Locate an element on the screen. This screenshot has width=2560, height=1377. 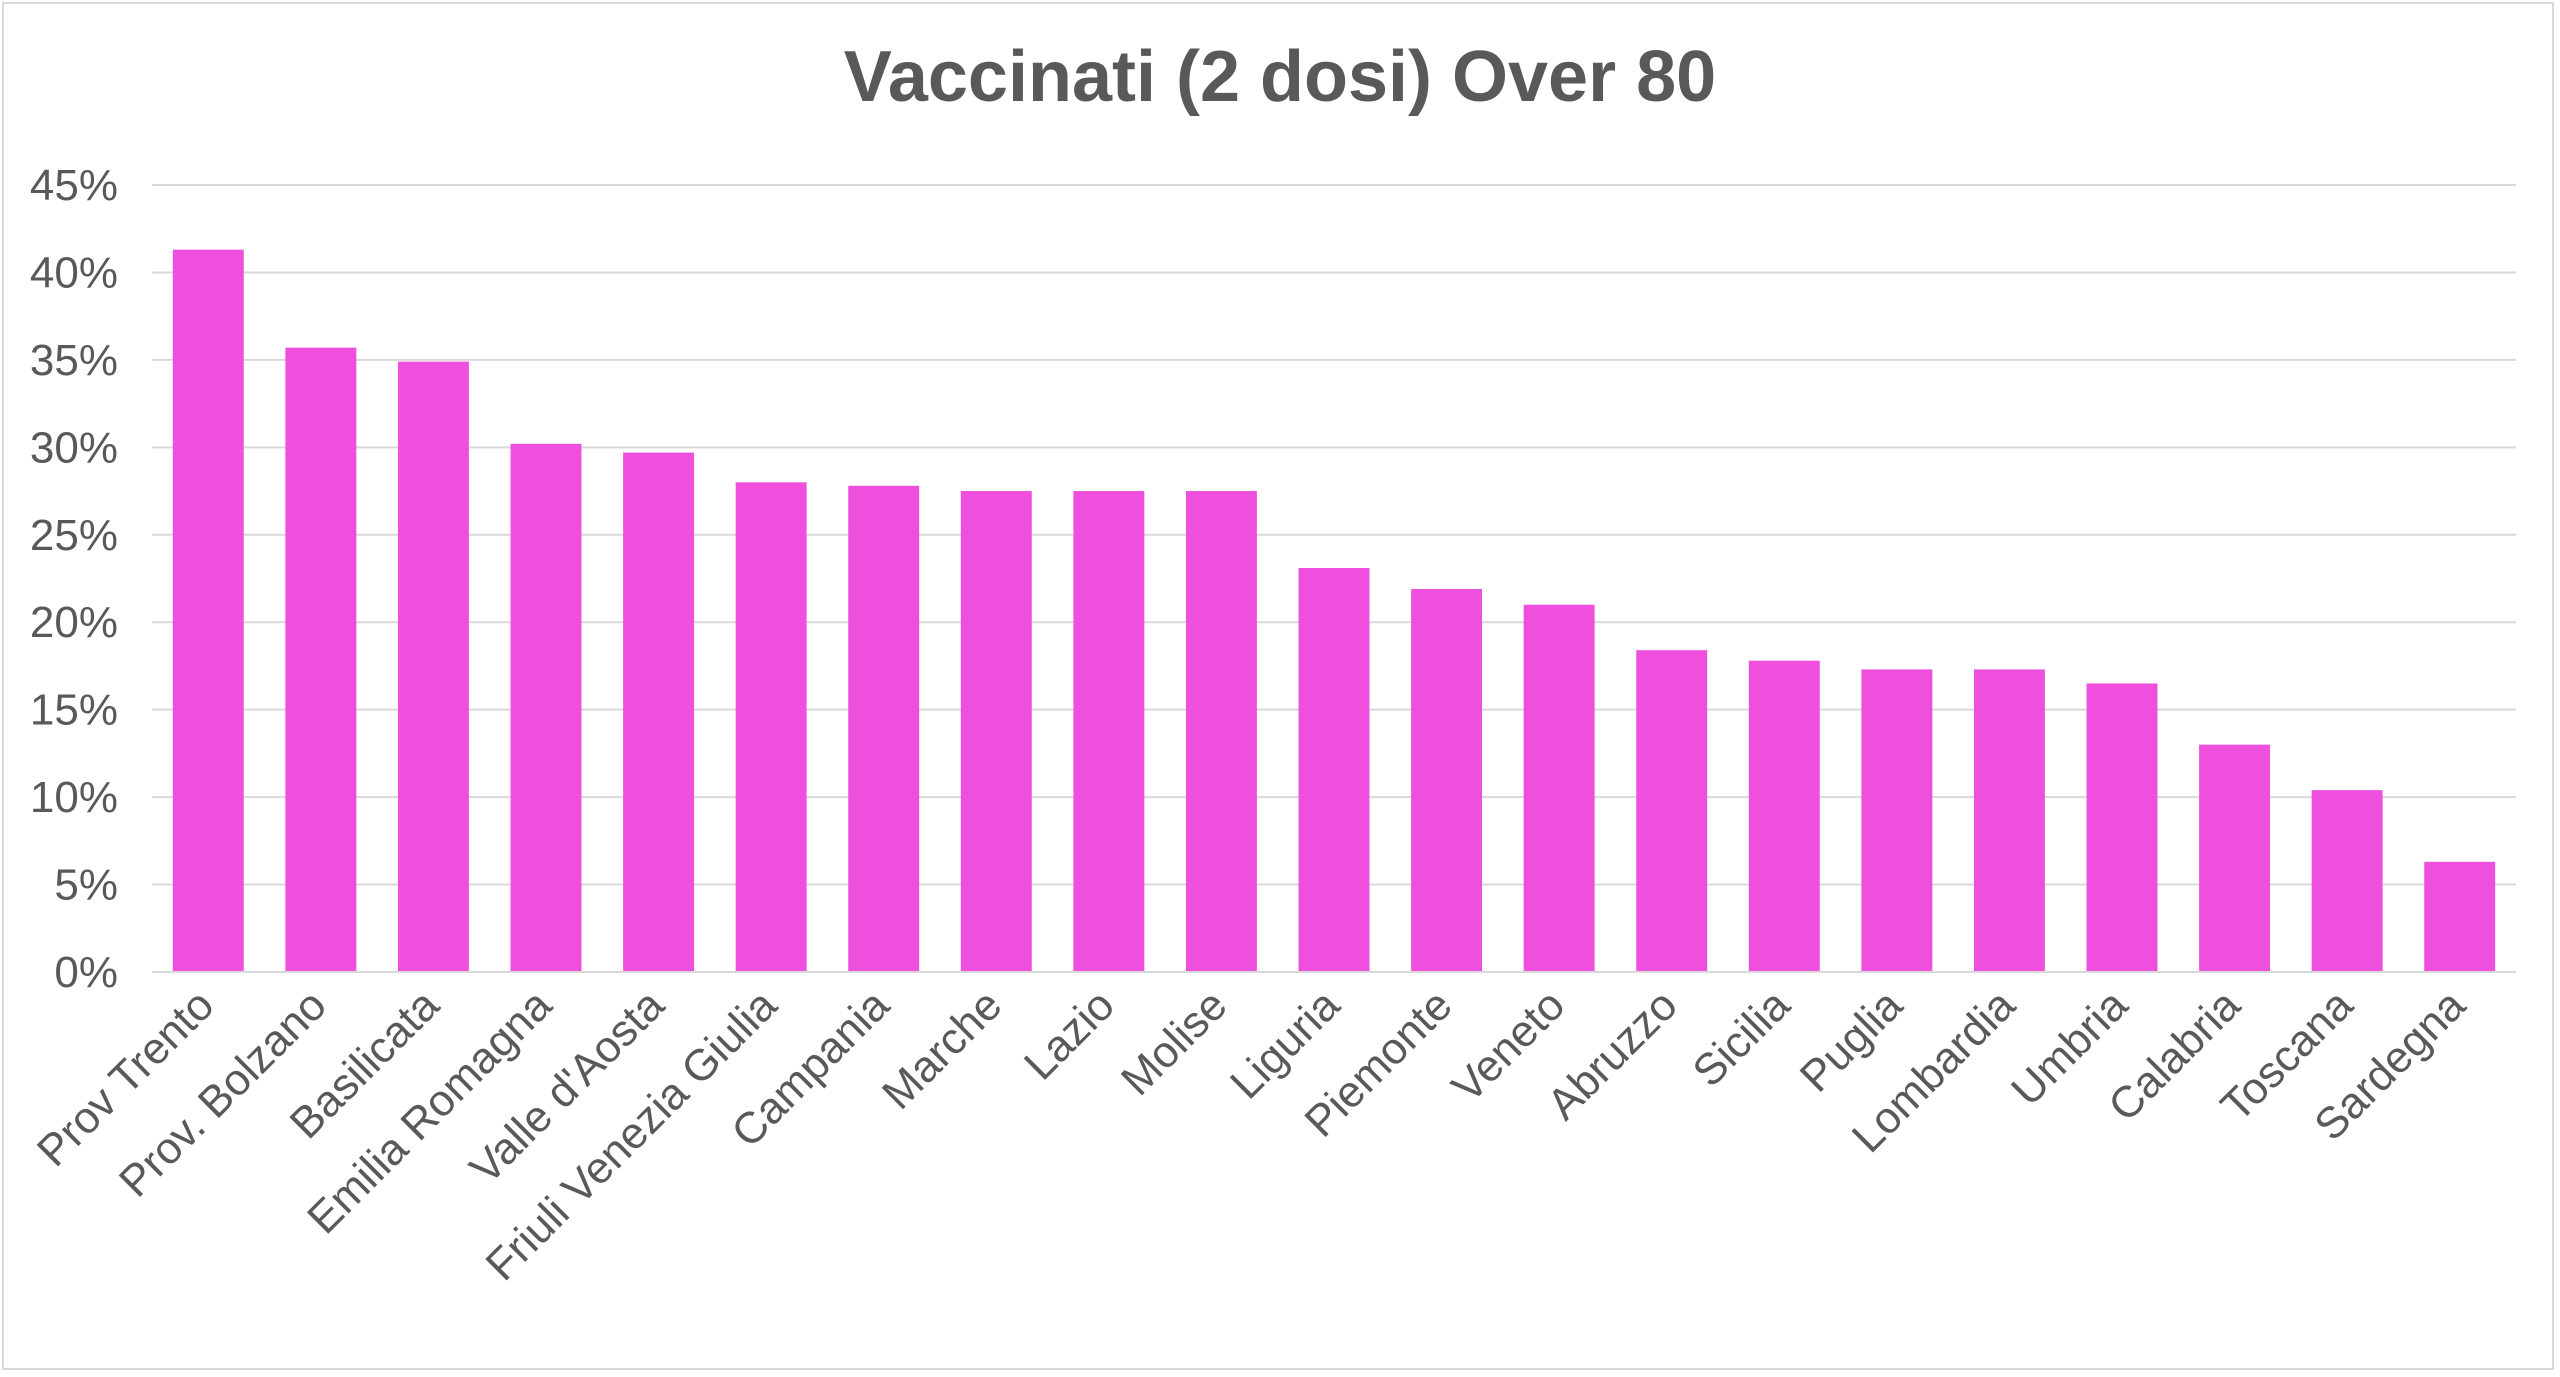
y-tick-label: 25% is located at coordinates (74, 535).